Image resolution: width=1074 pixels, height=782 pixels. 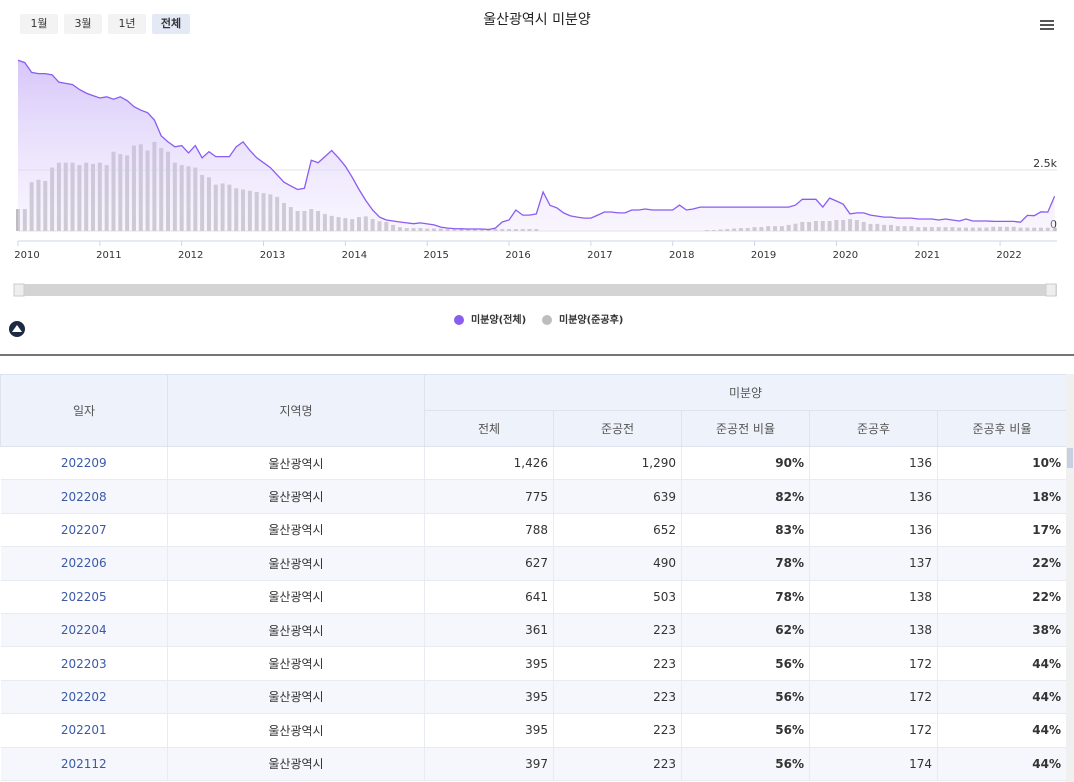 What do you see at coordinates (1002, 530) in the screenshot?
I see `table-cell: 17%` at bounding box center [1002, 530].